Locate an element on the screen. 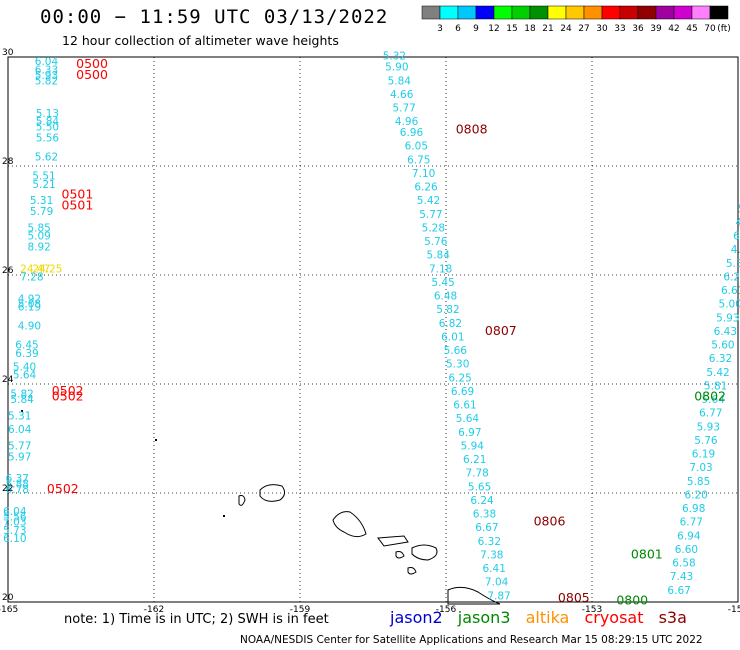 The height and width of the screenshot is (650, 740). island-niihau is located at coordinates (242, 500).